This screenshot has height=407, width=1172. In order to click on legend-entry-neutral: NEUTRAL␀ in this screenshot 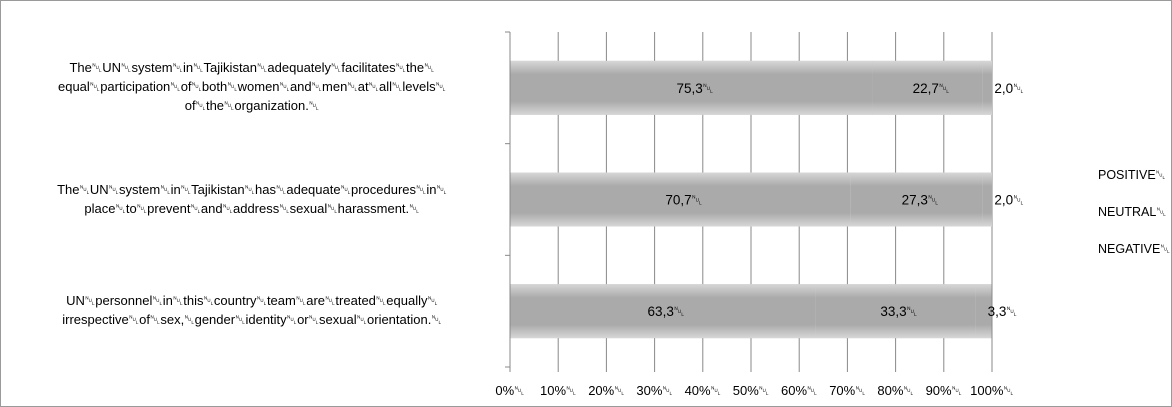, I will do `click(1132, 212)`.